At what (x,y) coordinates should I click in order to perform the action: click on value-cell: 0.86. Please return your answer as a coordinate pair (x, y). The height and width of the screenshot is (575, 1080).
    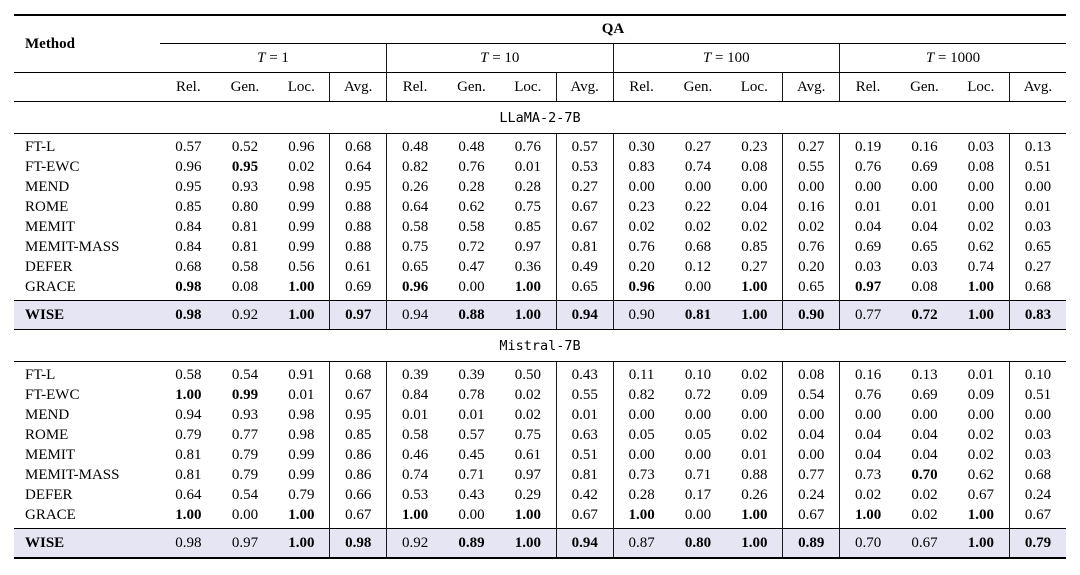
    Looking at the image, I should click on (358, 455).